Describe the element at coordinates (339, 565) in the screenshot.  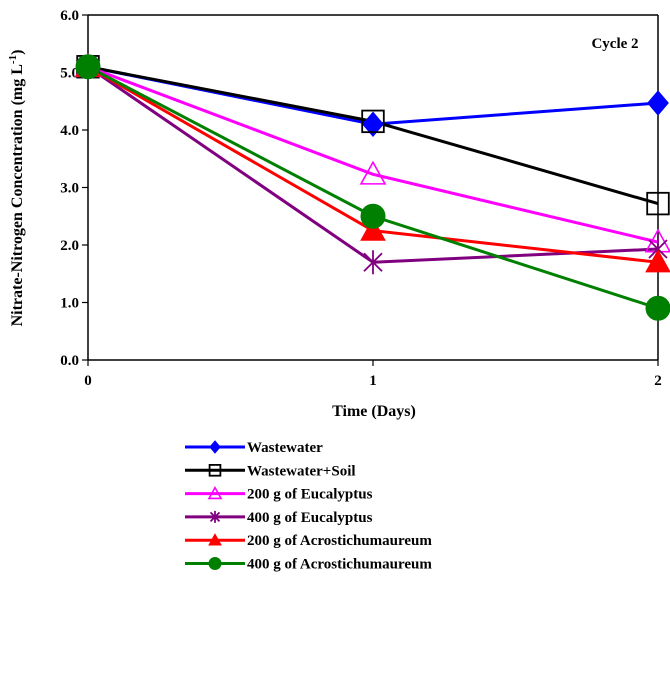
I see `legend-label: 400 g of Acrostichumaureum` at that location.